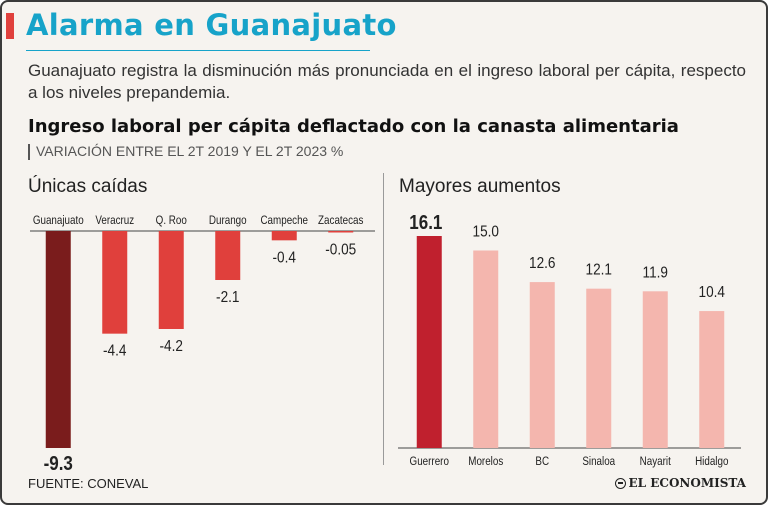  Describe the element at coordinates (340, 250) in the screenshot. I see `value-label: -0.05` at that location.